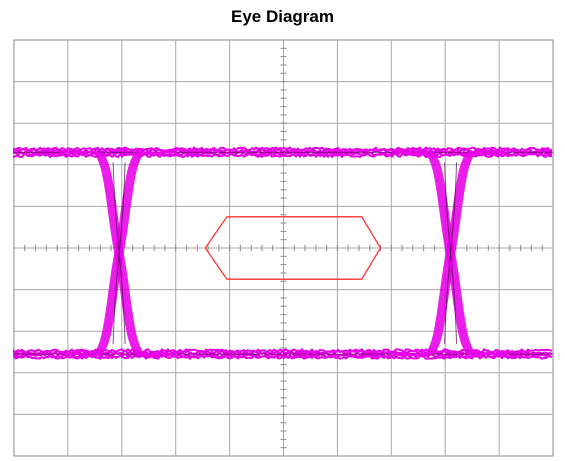 Image resolution: width=565 pixels, height=461 pixels. I want to click on eye-mask-polygon, so click(293, 248).